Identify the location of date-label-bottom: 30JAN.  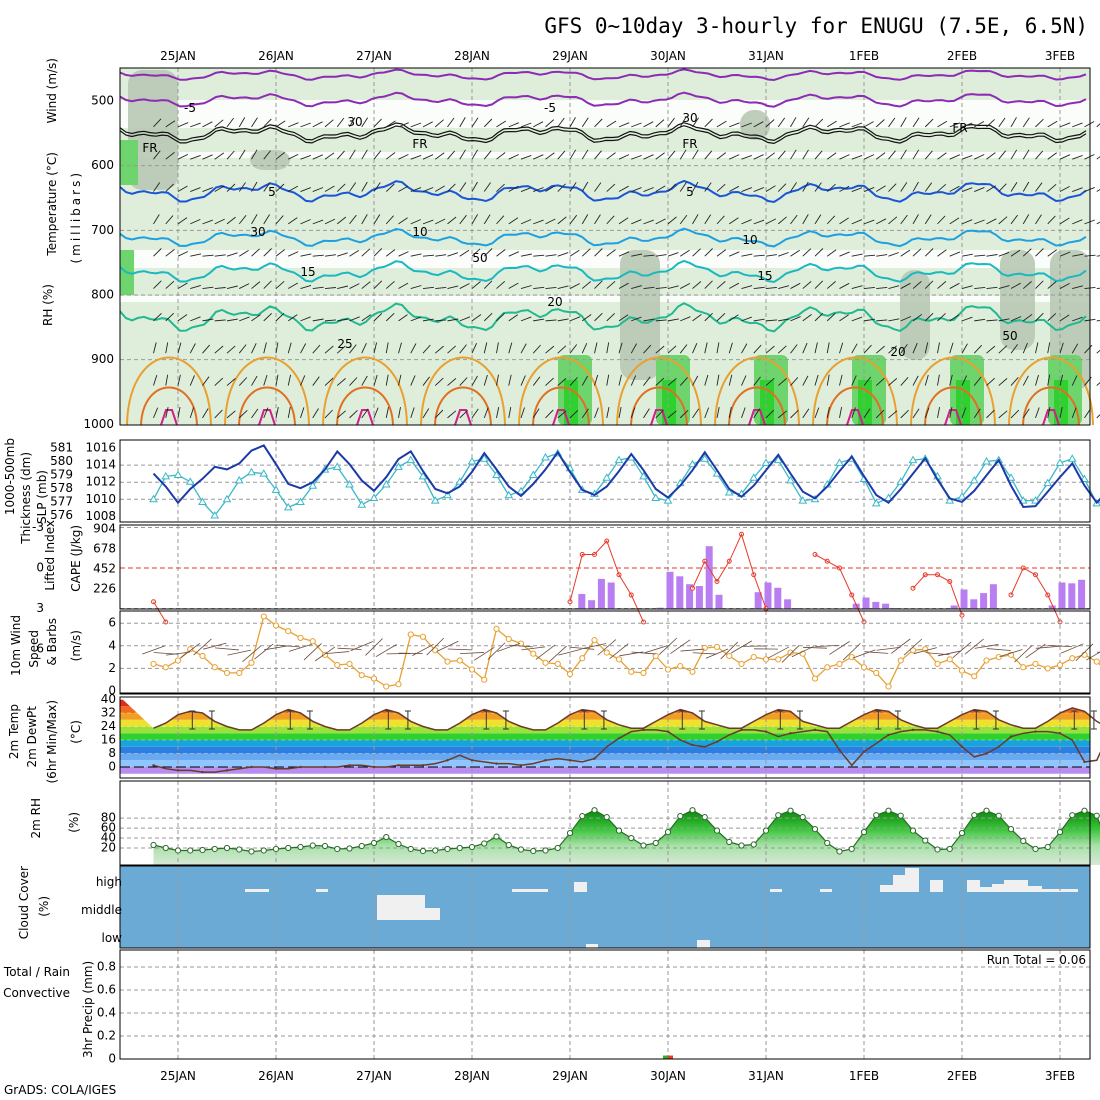
(668, 1076).